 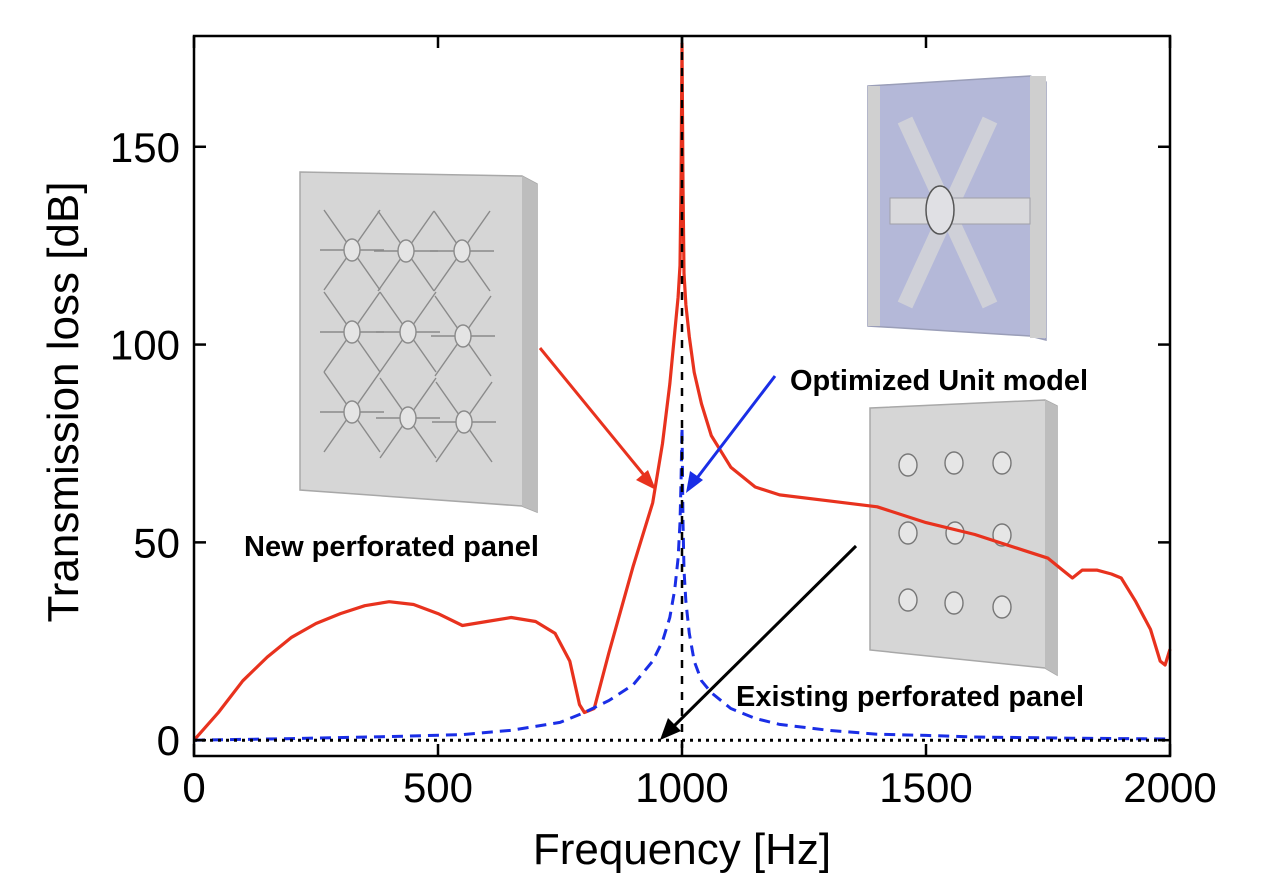 I want to click on x-tick-label: 0, so click(x=193, y=787).